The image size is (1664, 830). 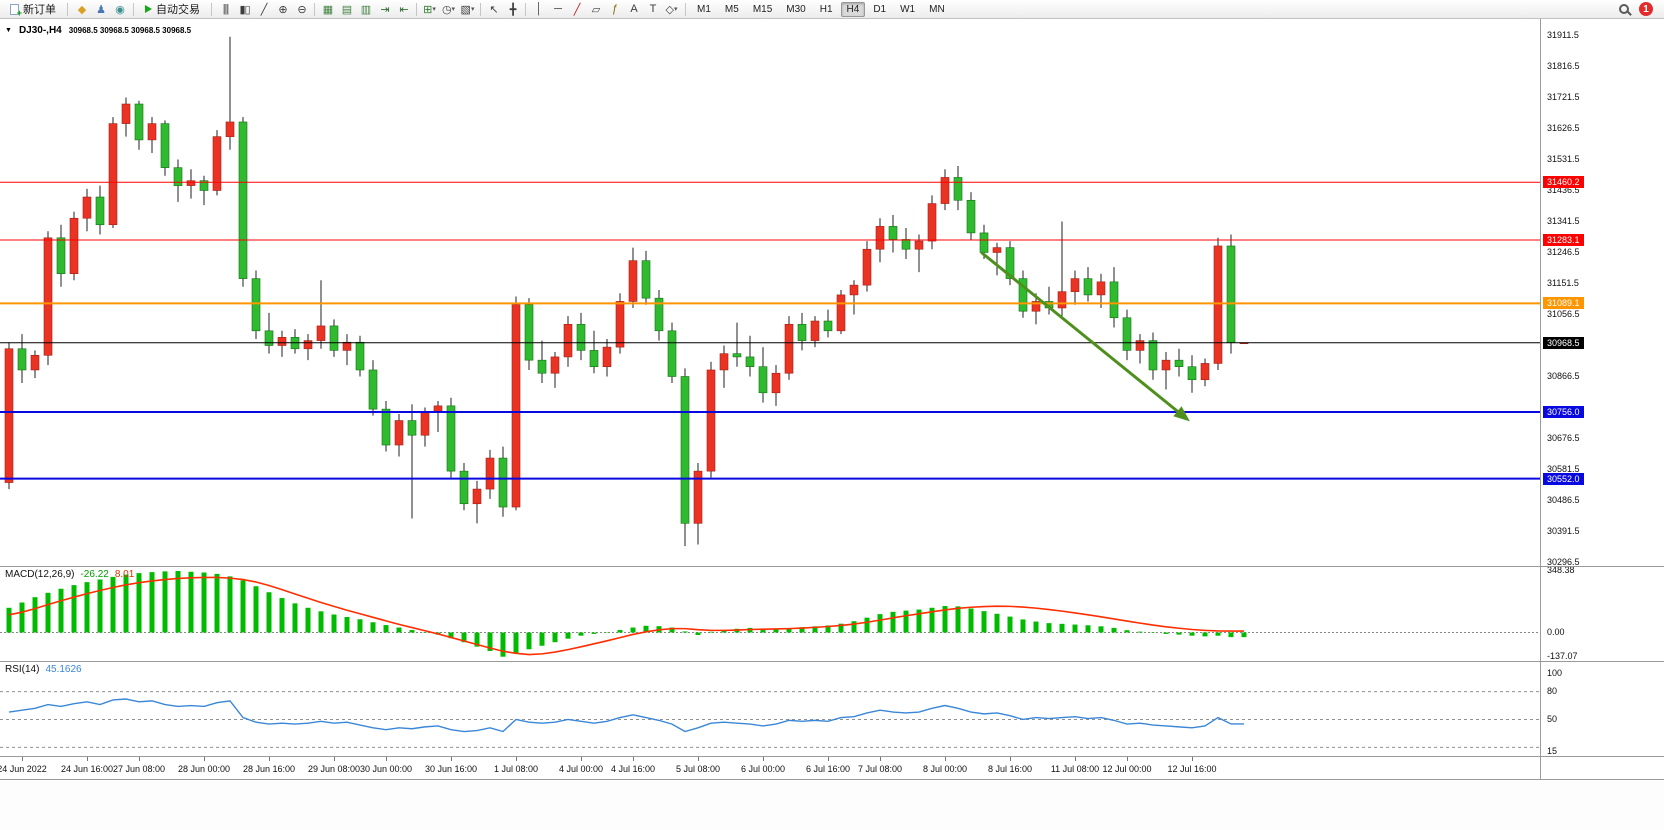 I want to click on arrange-windows-icon: ▥, so click(x=365, y=9).